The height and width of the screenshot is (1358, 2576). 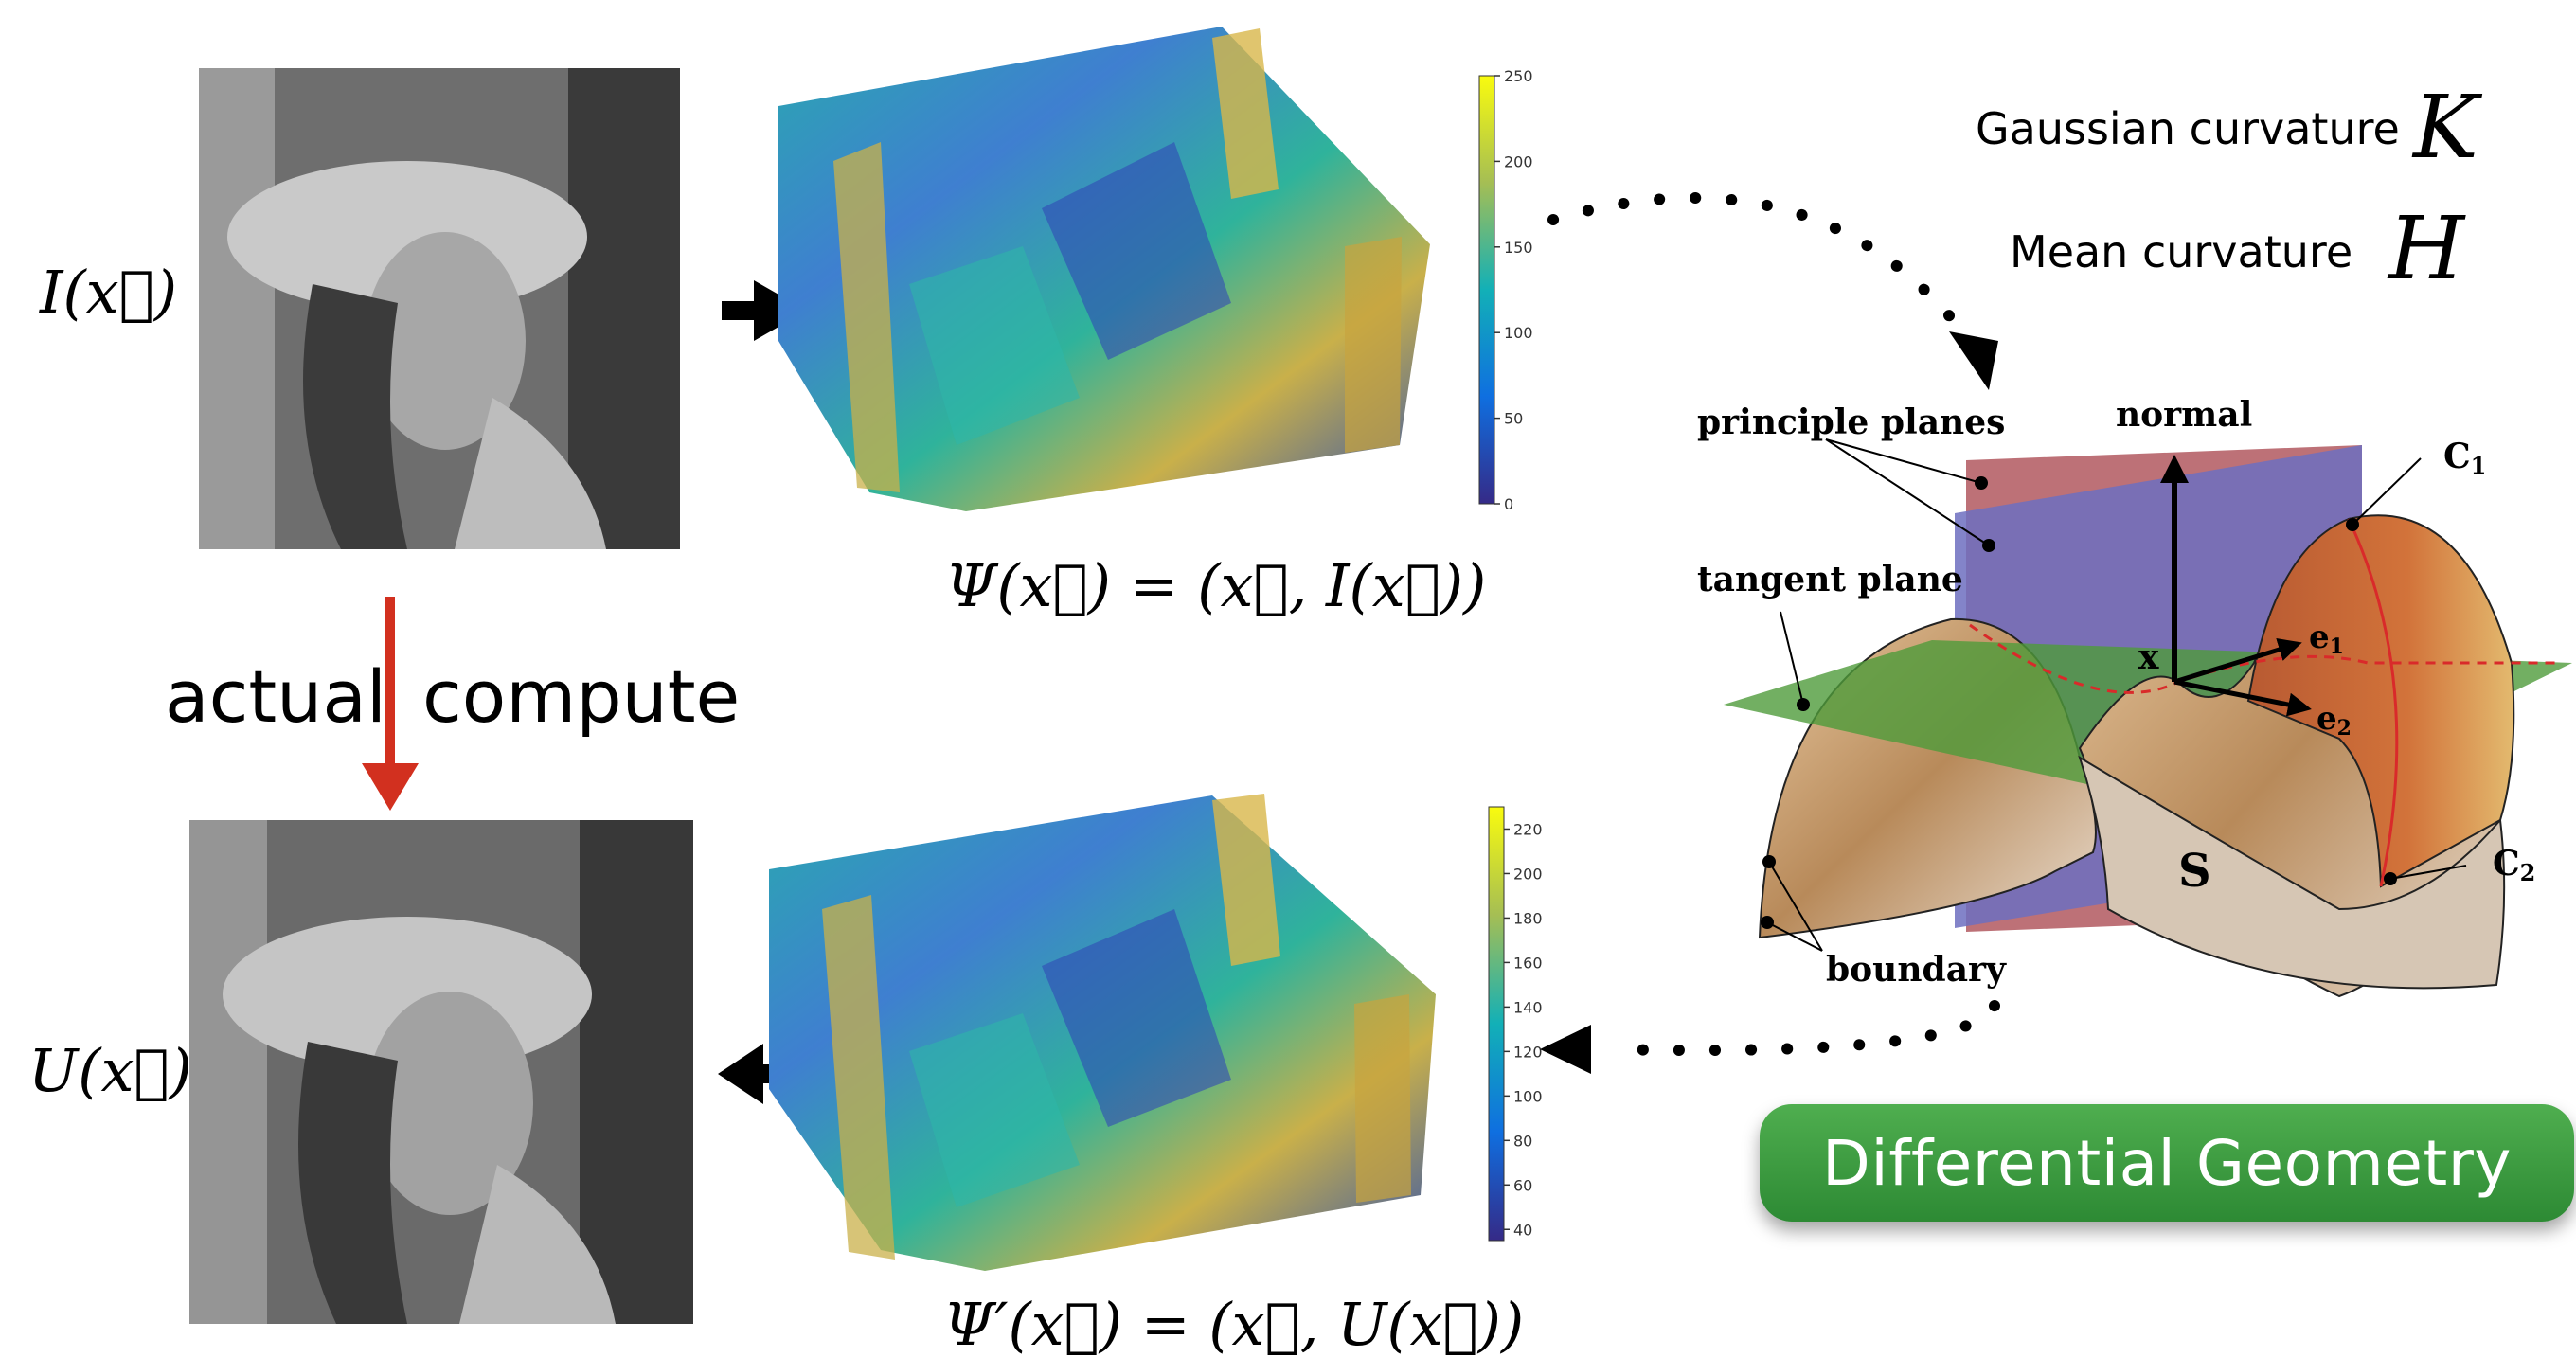 What do you see at coordinates (2194, 871) in the screenshot?
I see `surface-s-label: S` at bounding box center [2194, 871].